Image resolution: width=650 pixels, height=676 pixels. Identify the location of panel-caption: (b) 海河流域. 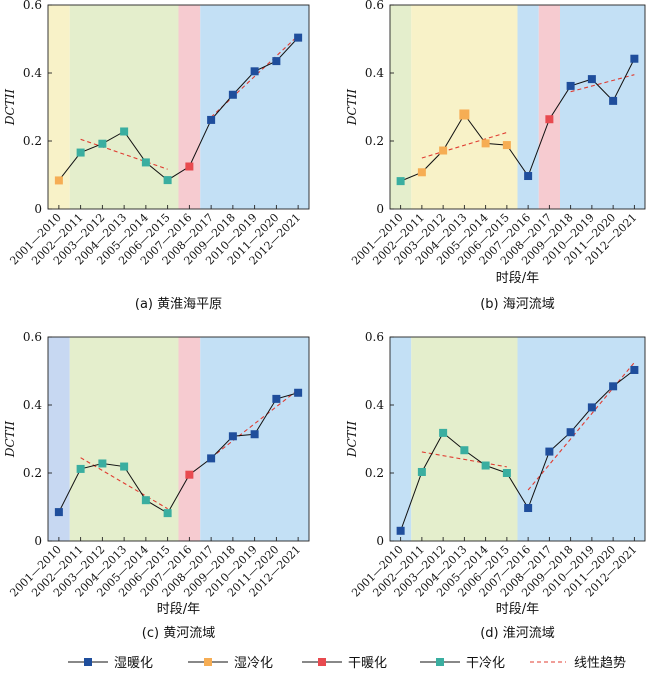
(517, 304).